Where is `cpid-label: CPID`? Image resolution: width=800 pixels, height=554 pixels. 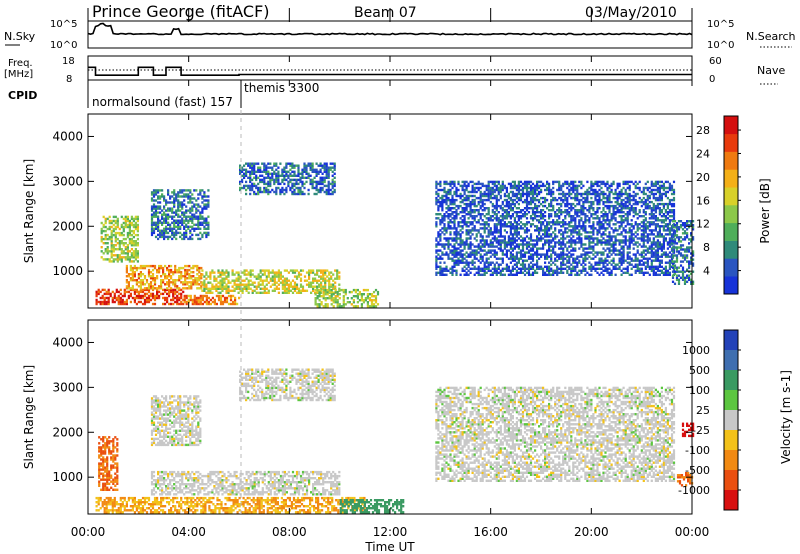
cpid-label: CPID is located at coordinates (22, 95).